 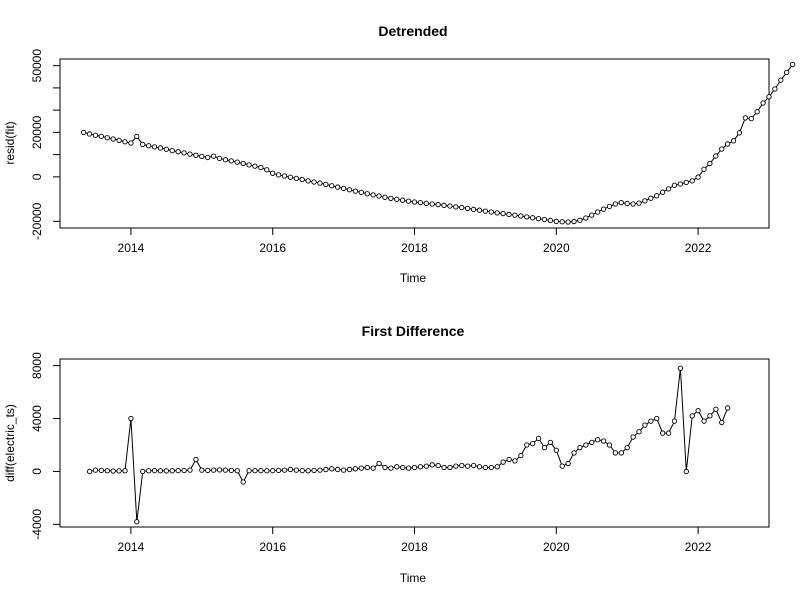 I want to click on first-difference-x-tick-label: 2022, so click(x=698, y=547).